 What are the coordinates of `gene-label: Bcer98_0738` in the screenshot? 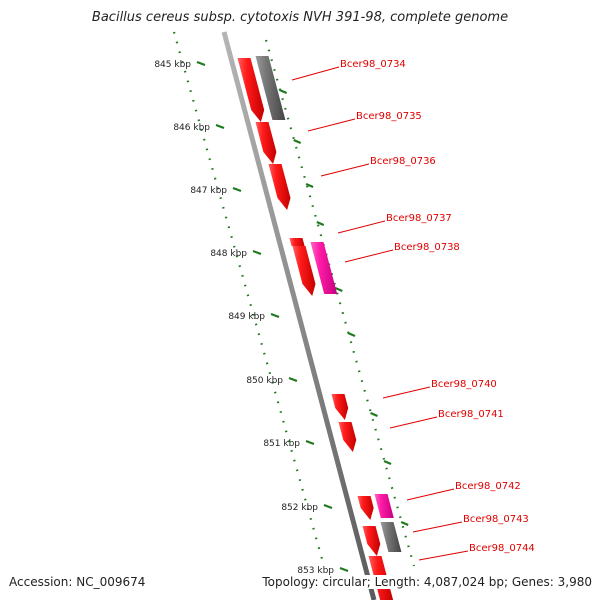 It's located at (427, 247).